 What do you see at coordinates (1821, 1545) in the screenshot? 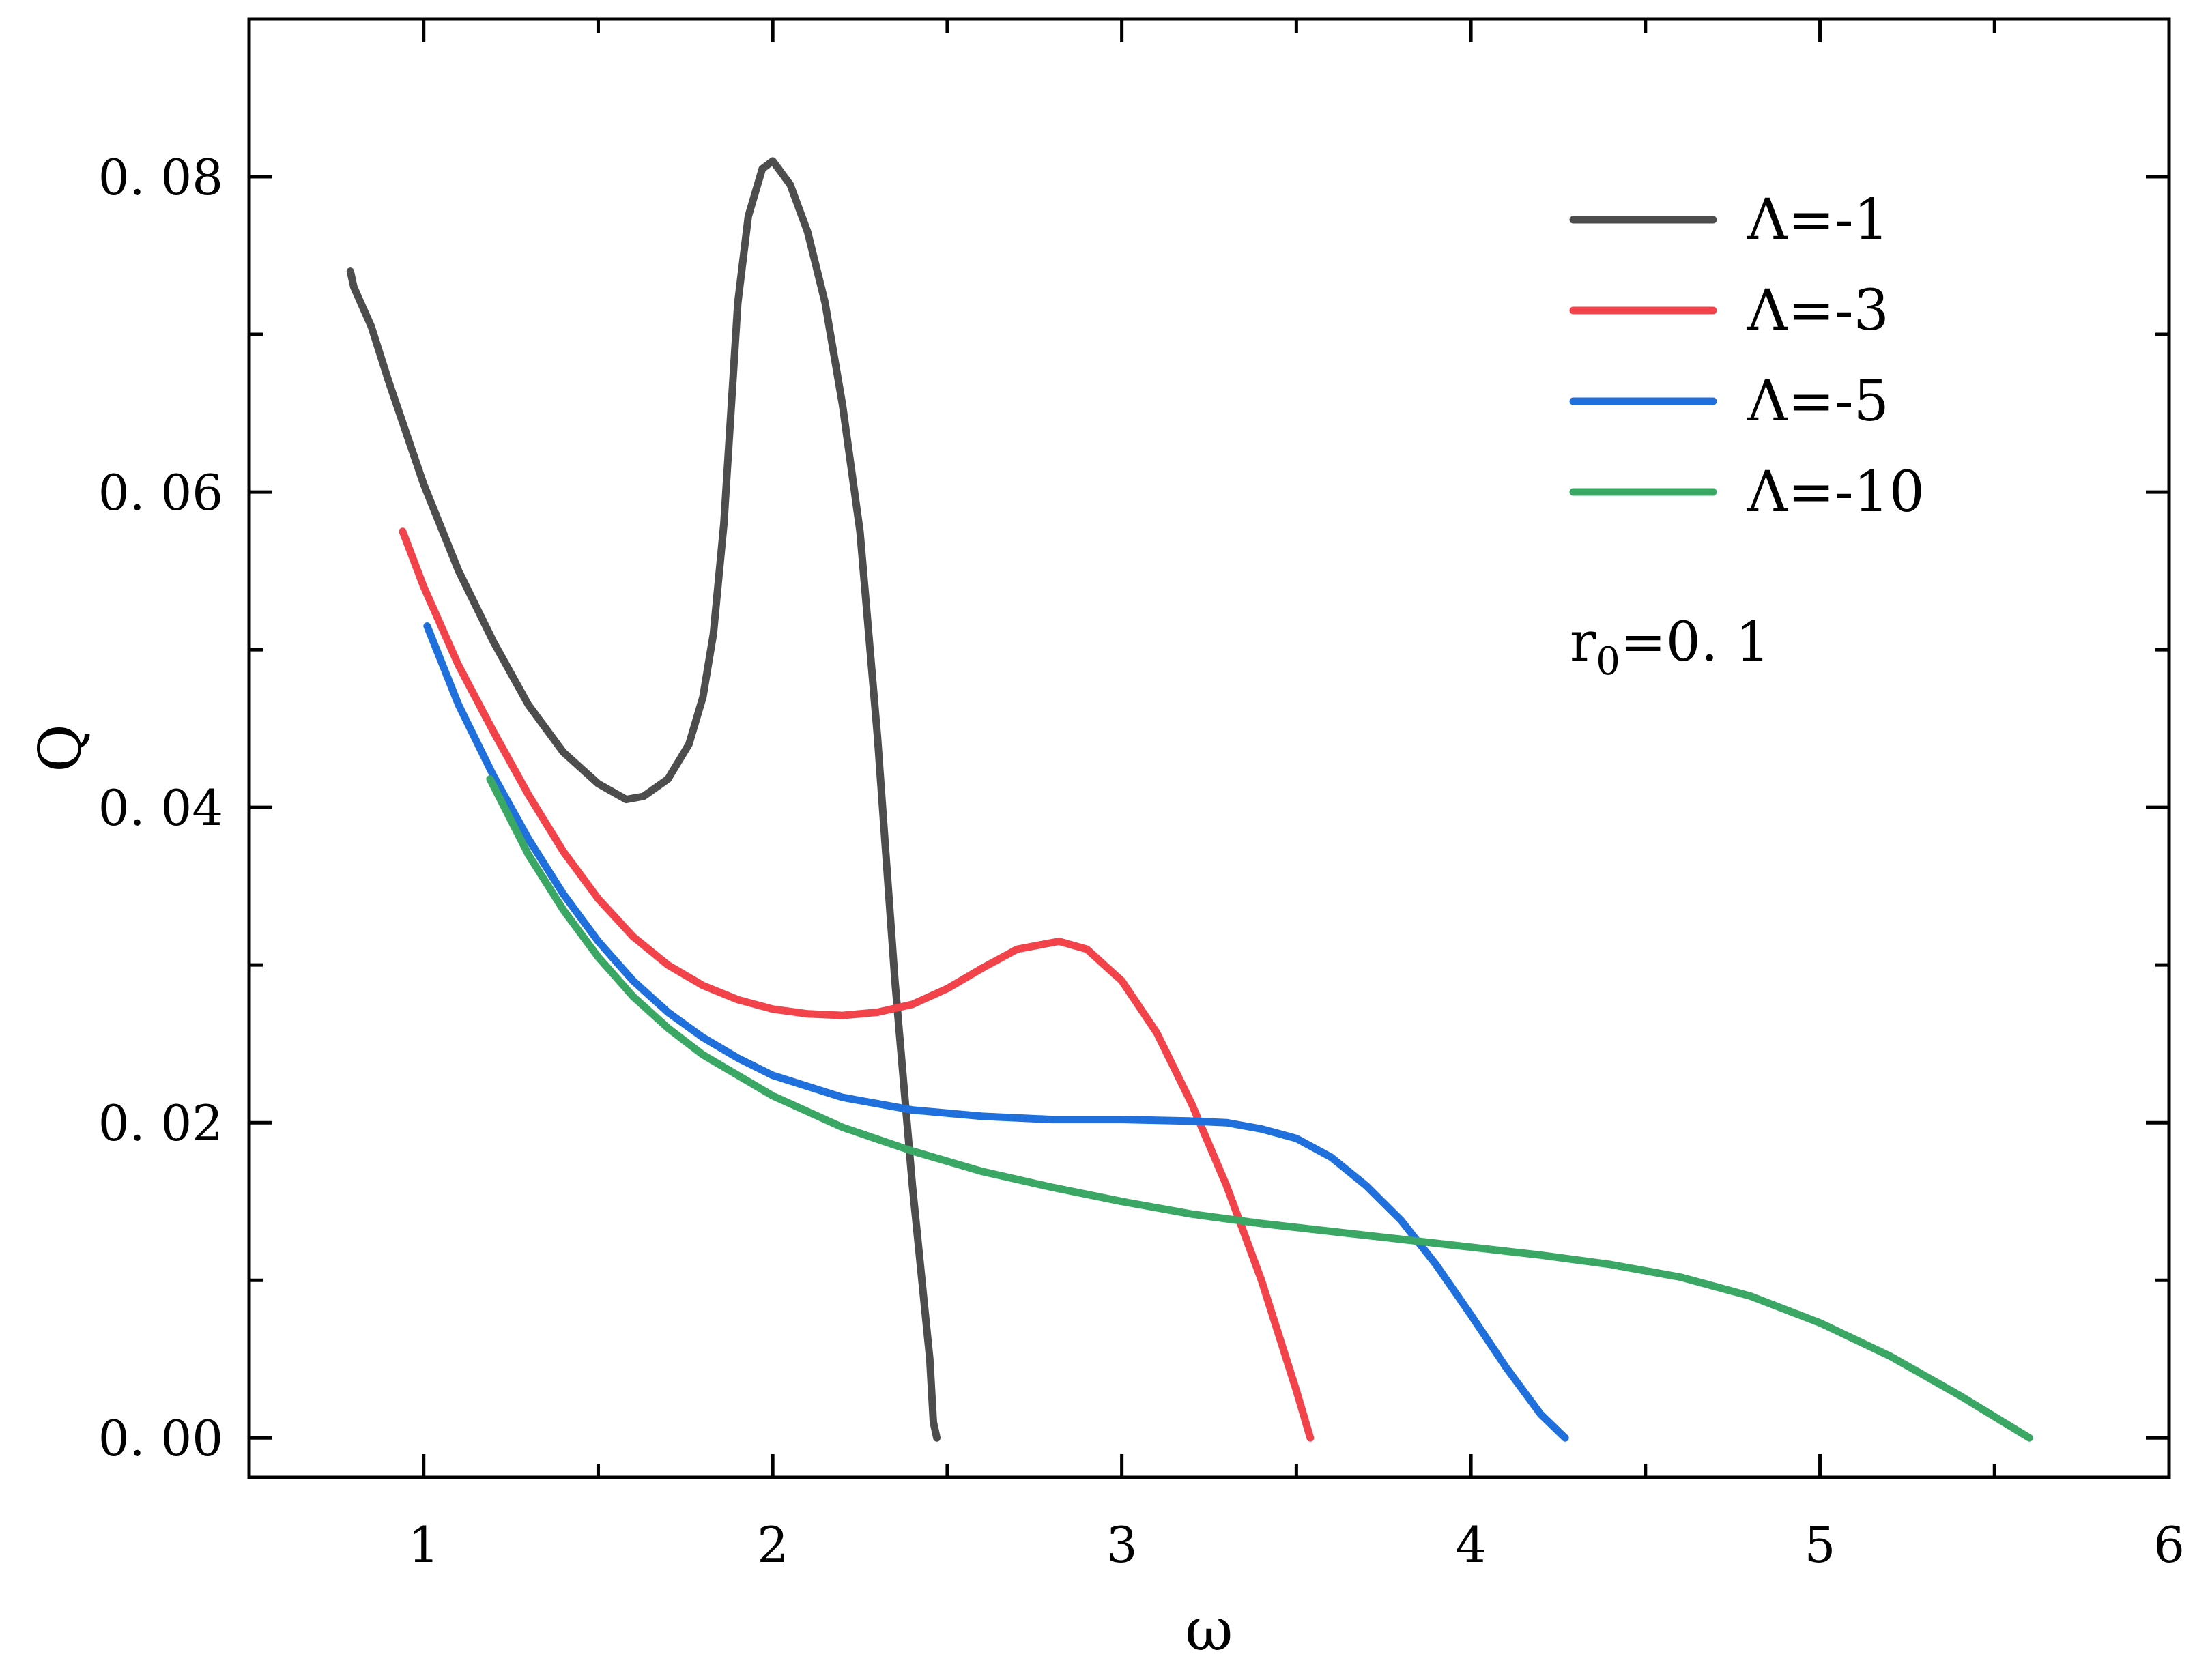
I see `x-tick-label: 5` at bounding box center [1821, 1545].